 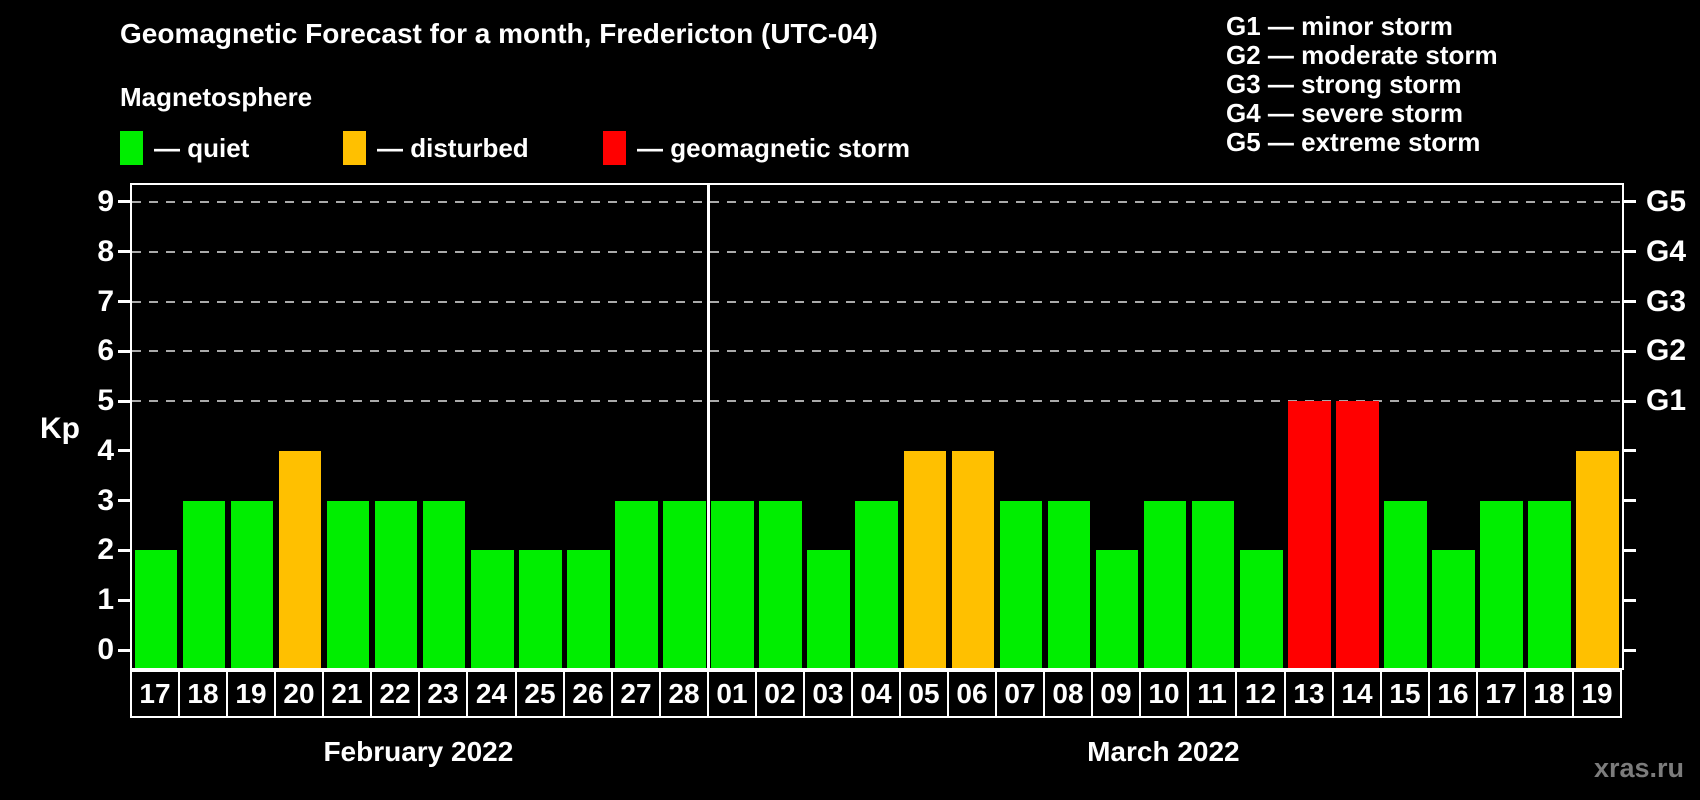 I want to click on day-label-february-20: 20, so click(x=299, y=694).